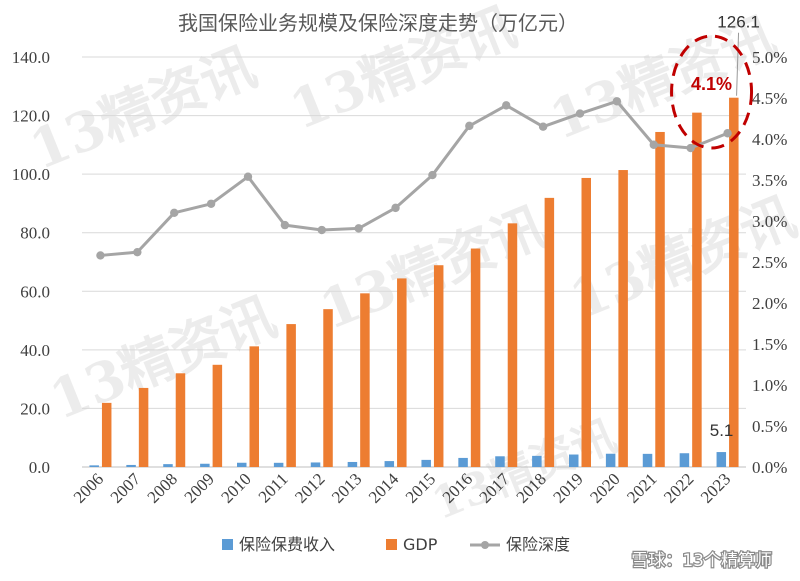 The image size is (800, 581). Describe the element at coordinates (769, 180) in the screenshot. I see `y-right-tick-label: 3.5%` at that location.